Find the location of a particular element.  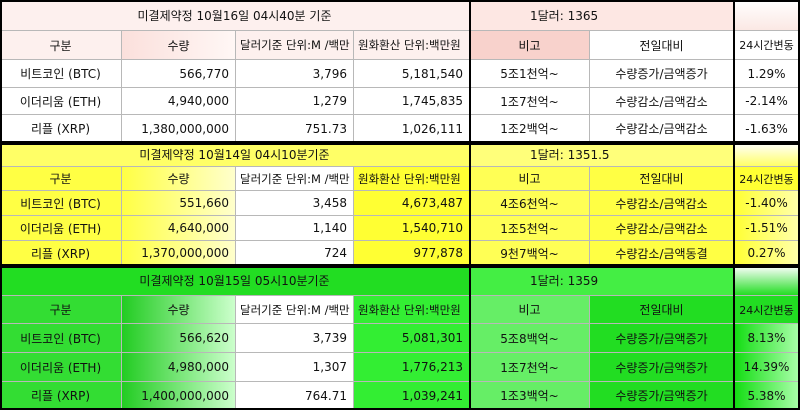

krw-value: 977,878 is located at coordinates (412, 253).